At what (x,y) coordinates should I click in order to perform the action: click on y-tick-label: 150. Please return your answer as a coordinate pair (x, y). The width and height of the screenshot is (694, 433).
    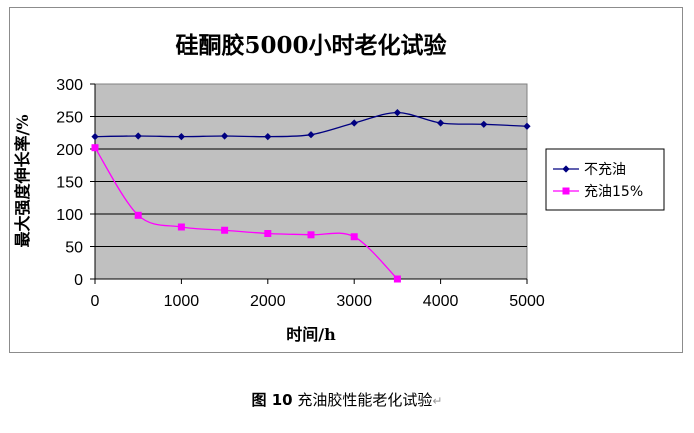
    Looking at the image, I should click on (69, 183).